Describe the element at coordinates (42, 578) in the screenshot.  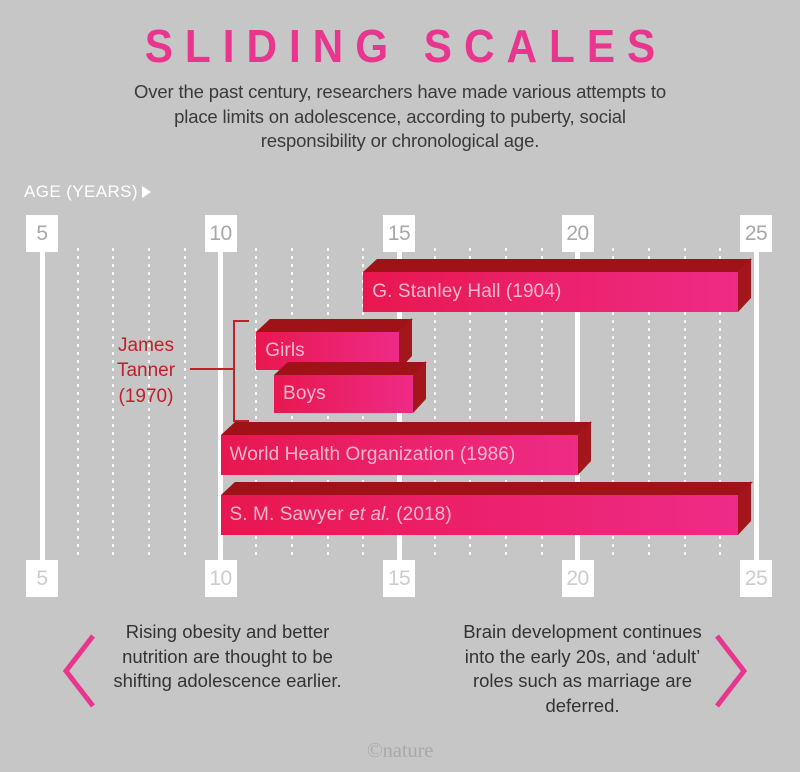
I see `axis-tick-bot-5: 5` at that location.